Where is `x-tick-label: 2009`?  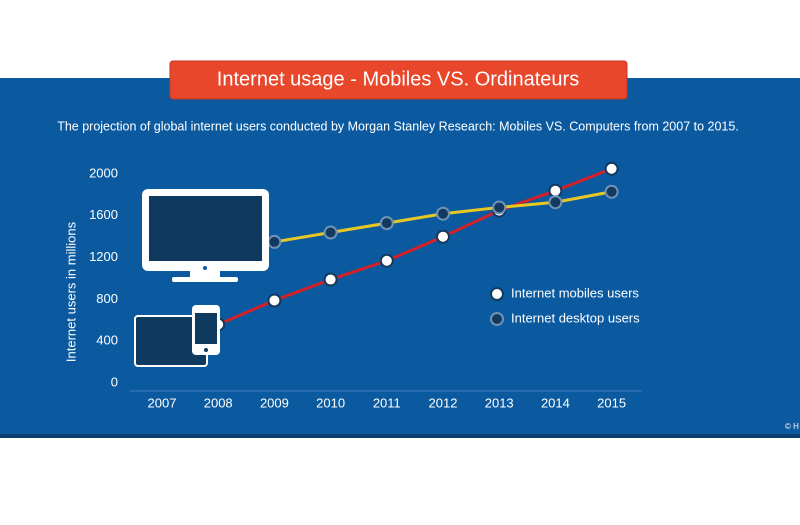
x-tick-label: 2009 is located at coordinates (274, 402).